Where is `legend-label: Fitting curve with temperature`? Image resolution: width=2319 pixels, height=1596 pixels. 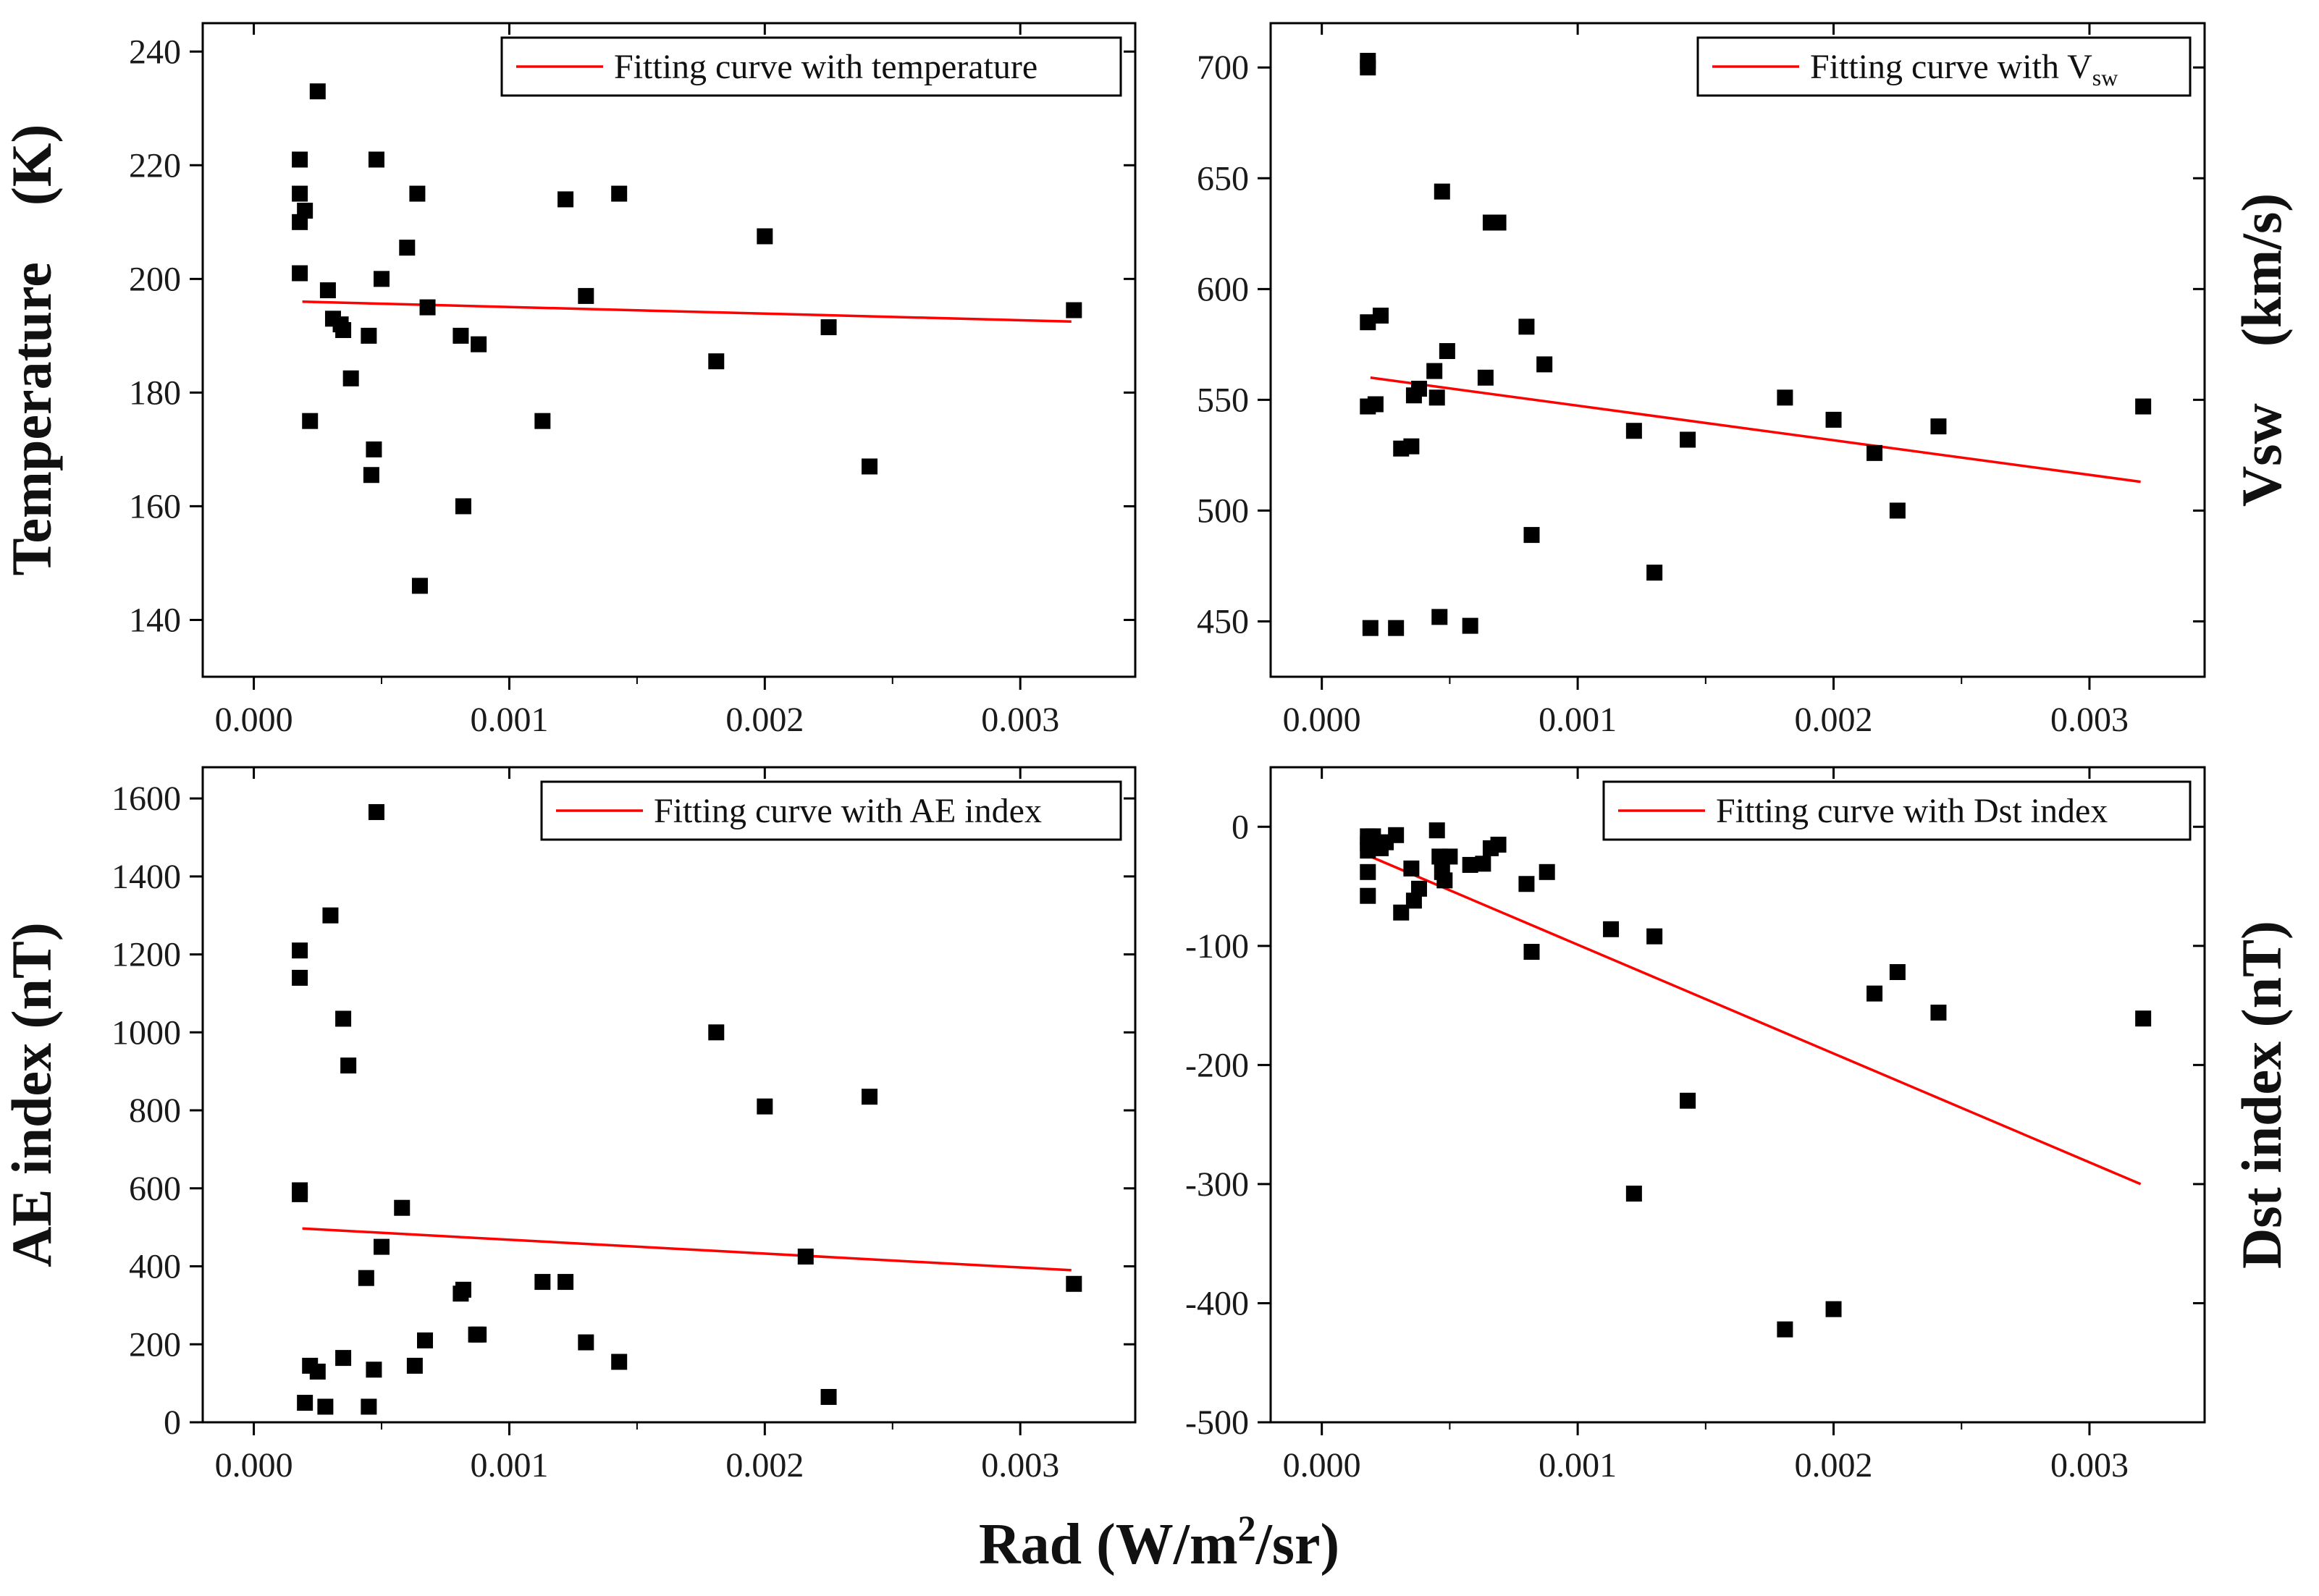 legend-label: Fitting curve with temperature is located at coordinates (826, 67).